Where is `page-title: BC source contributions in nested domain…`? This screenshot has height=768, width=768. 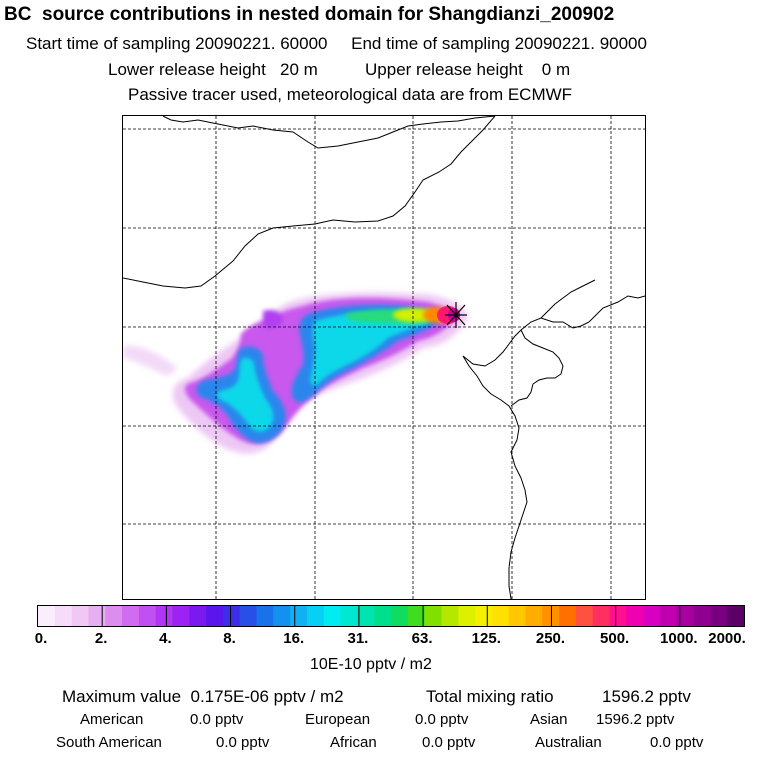
page-title: BC source contributions in nested domain… is located at coordinates (309, 14).